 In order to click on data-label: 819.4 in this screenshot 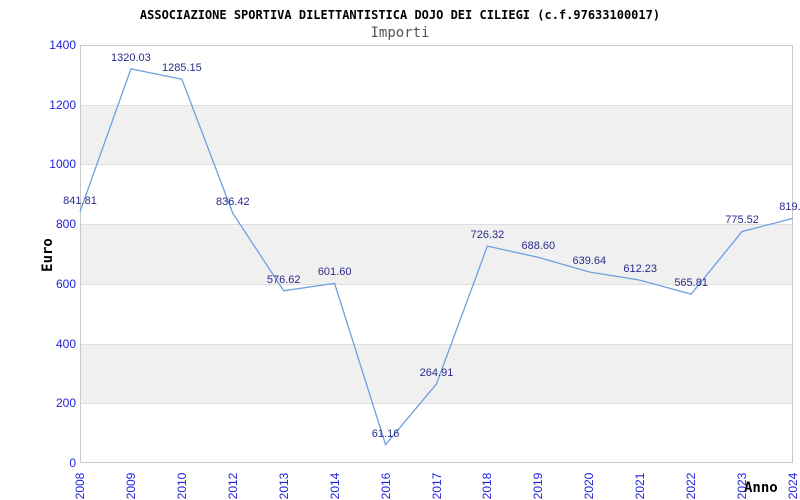, I will do `click(789, 207)`.